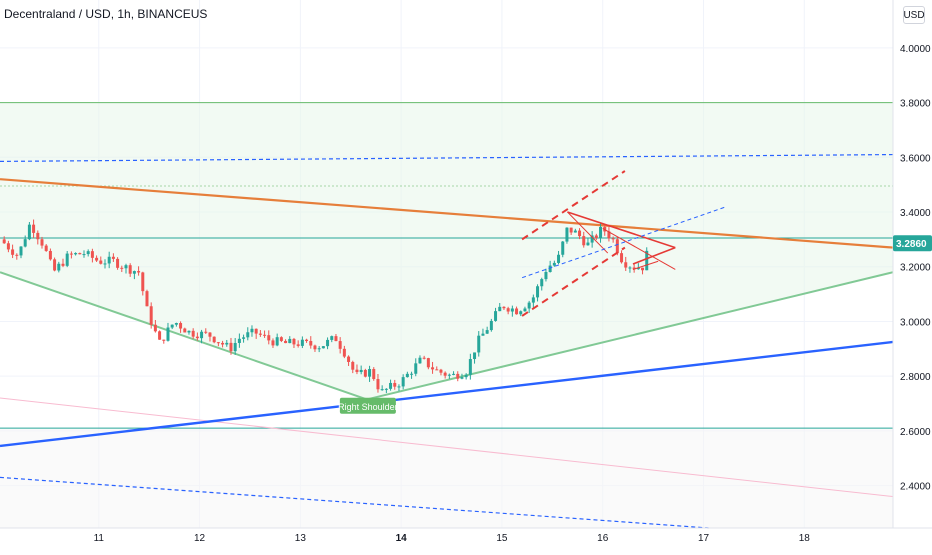 Image resolution: width=932 pixels, height=555 pixels. What do you see at coordinates (368, 405) in the screenshot?
I see `annotations: Right Shoulder` at bounding box center [368, 405].